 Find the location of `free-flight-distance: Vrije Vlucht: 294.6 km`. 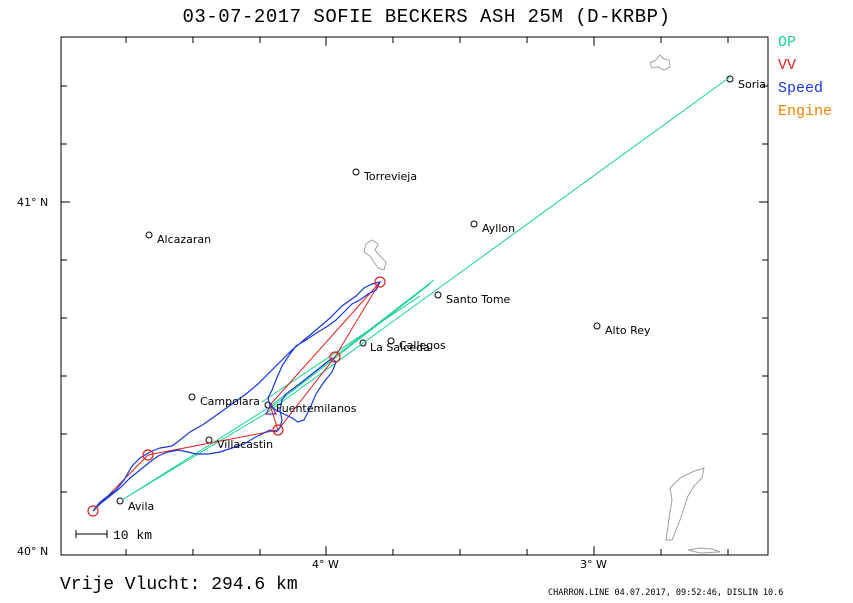

free-flight-distance: Vrije Vlucht: 294.6 km is located at coordinates (179, 585).